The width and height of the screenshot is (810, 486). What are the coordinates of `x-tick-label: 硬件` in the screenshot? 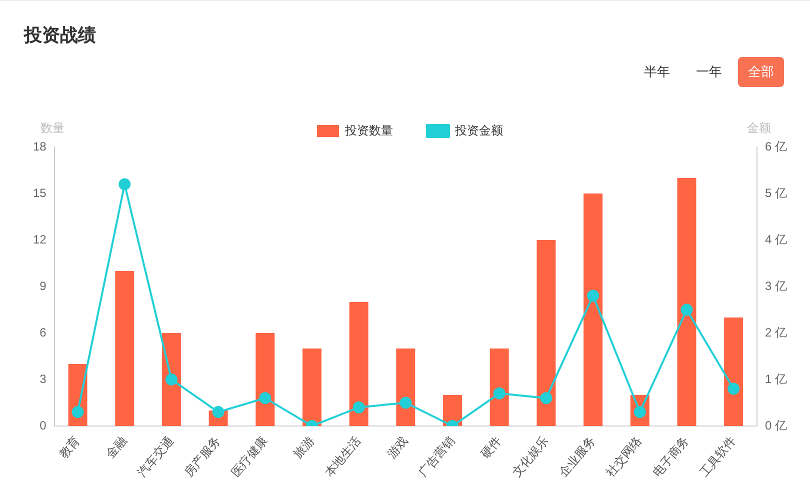 It's located at (491, 448).